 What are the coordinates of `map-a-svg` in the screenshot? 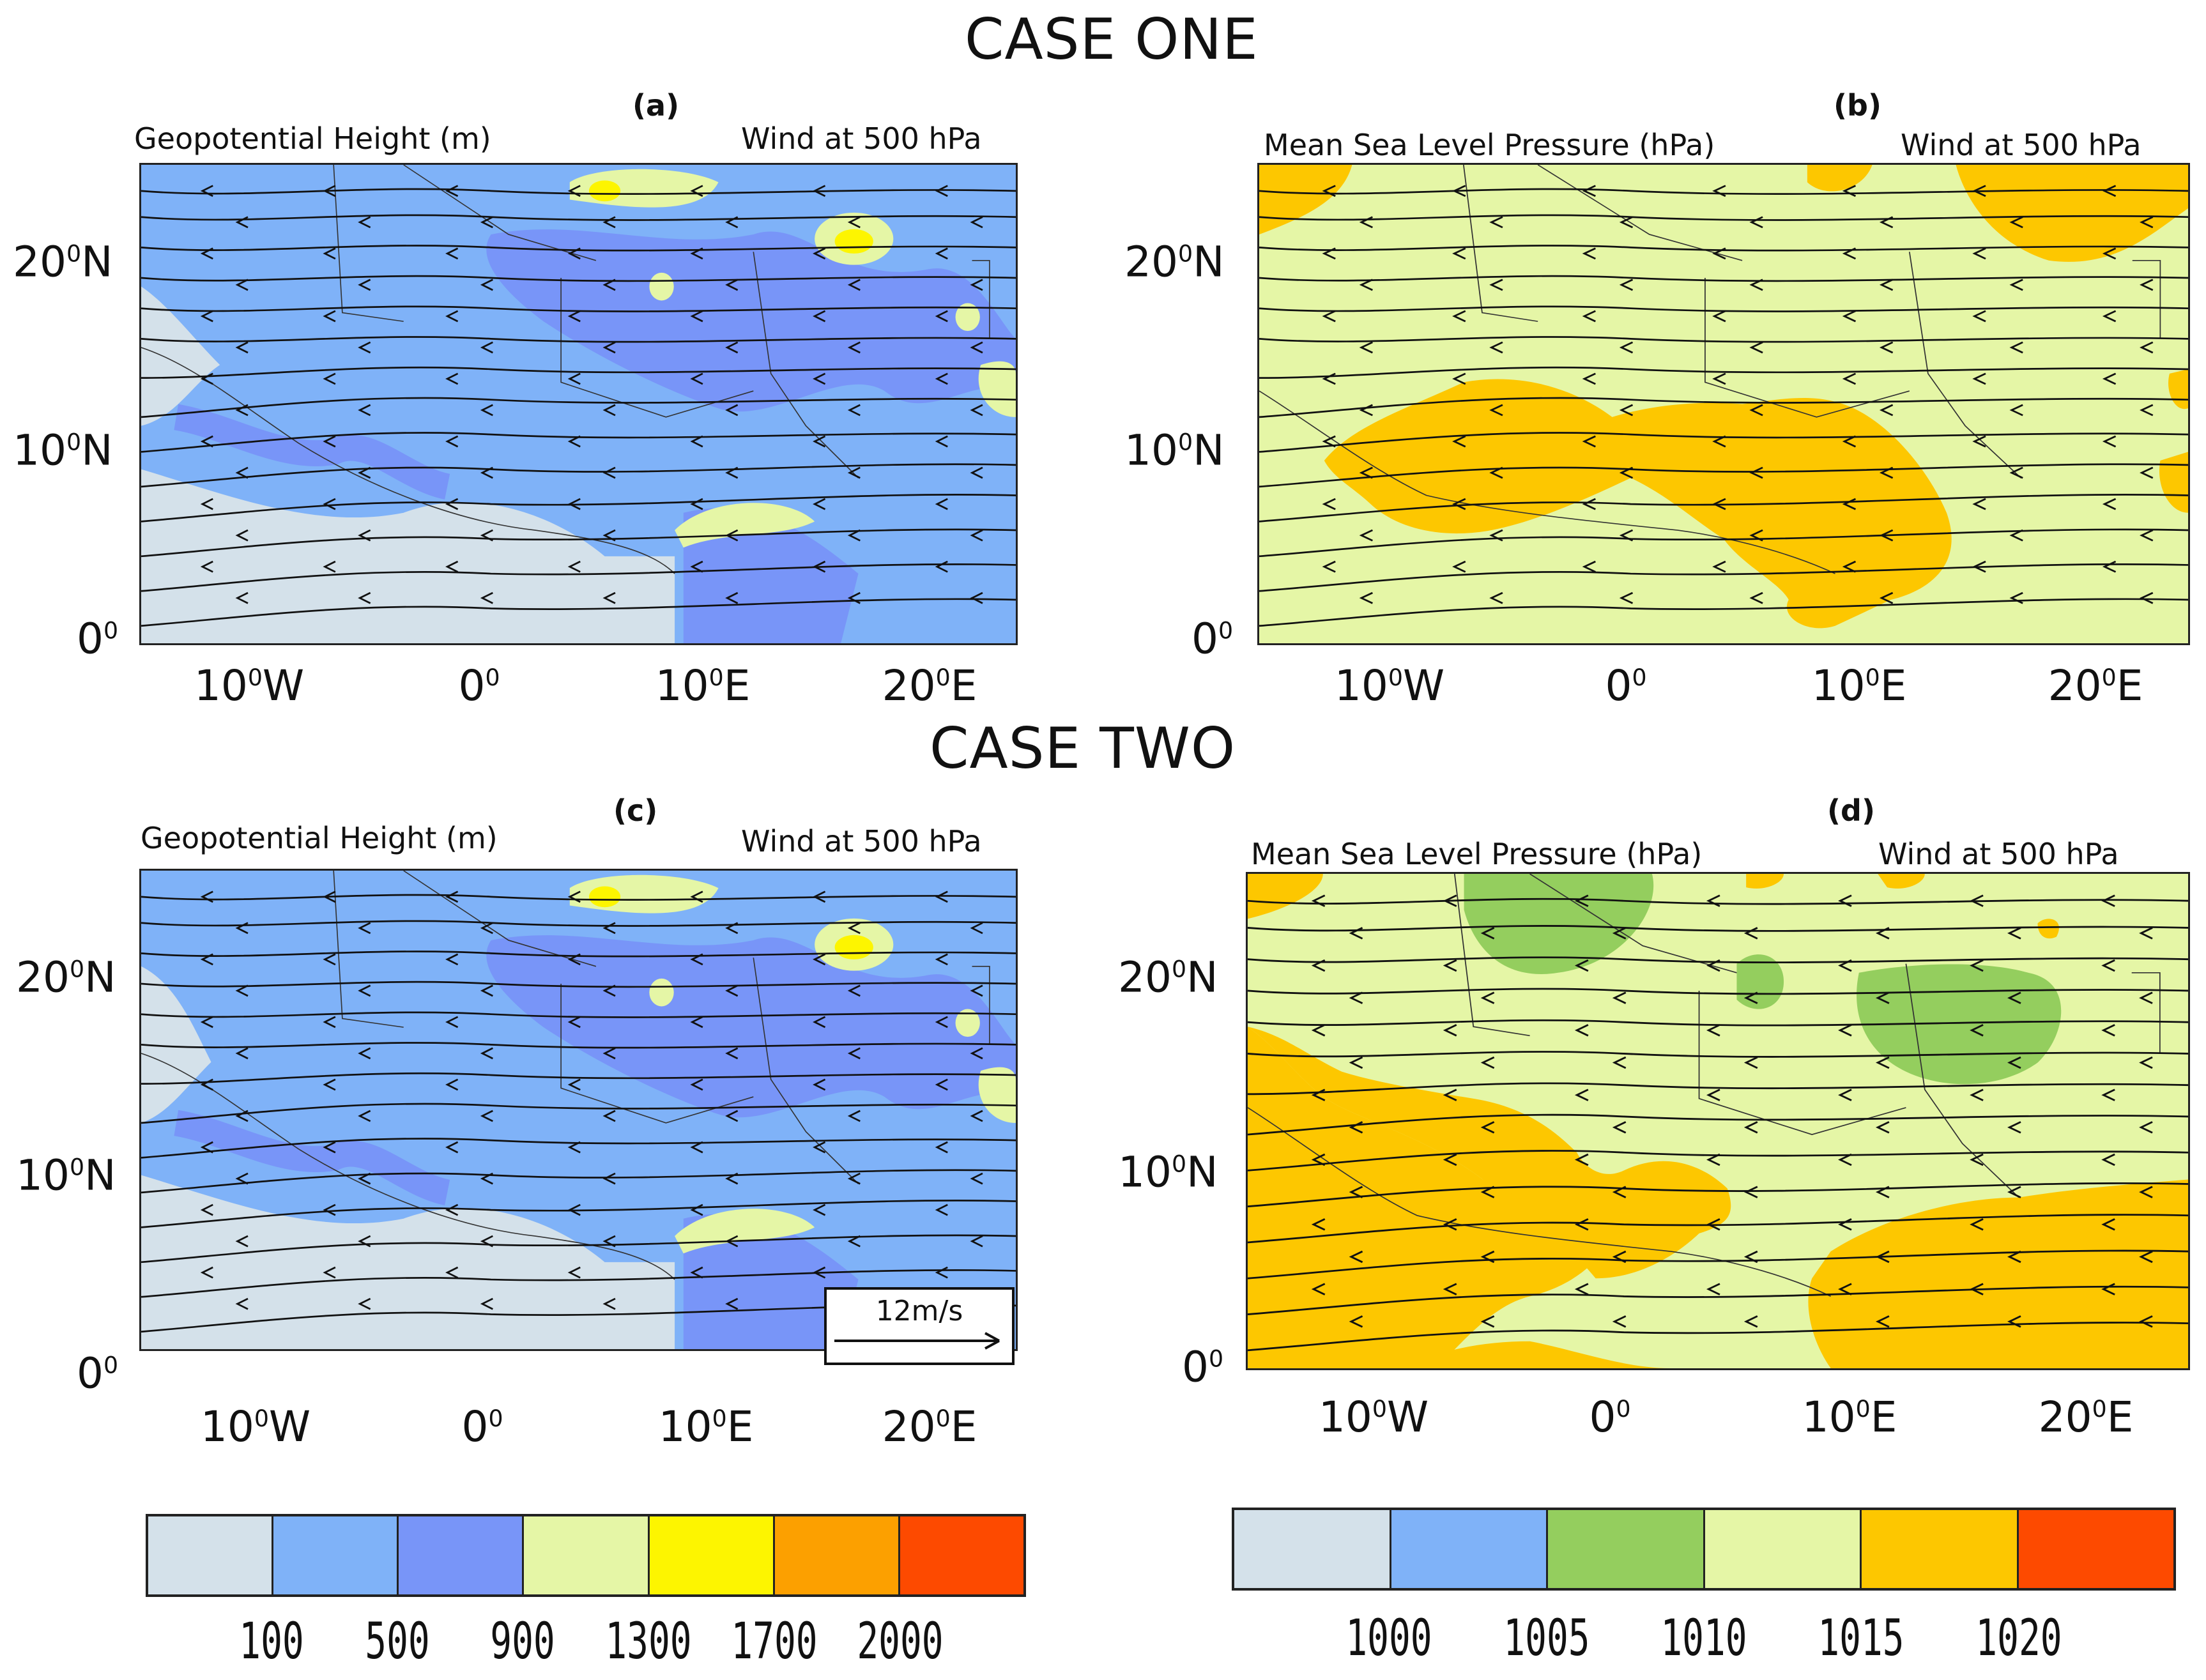 It's located at (578, 404).